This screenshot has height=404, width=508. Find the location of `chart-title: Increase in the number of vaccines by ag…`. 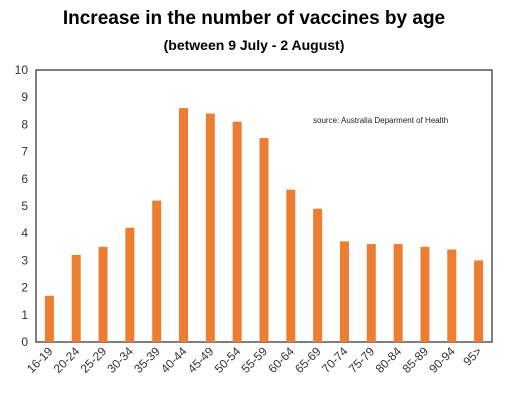

chart-title: Increase in the number of vaccines by ag… is located at coordinates (254, 18).